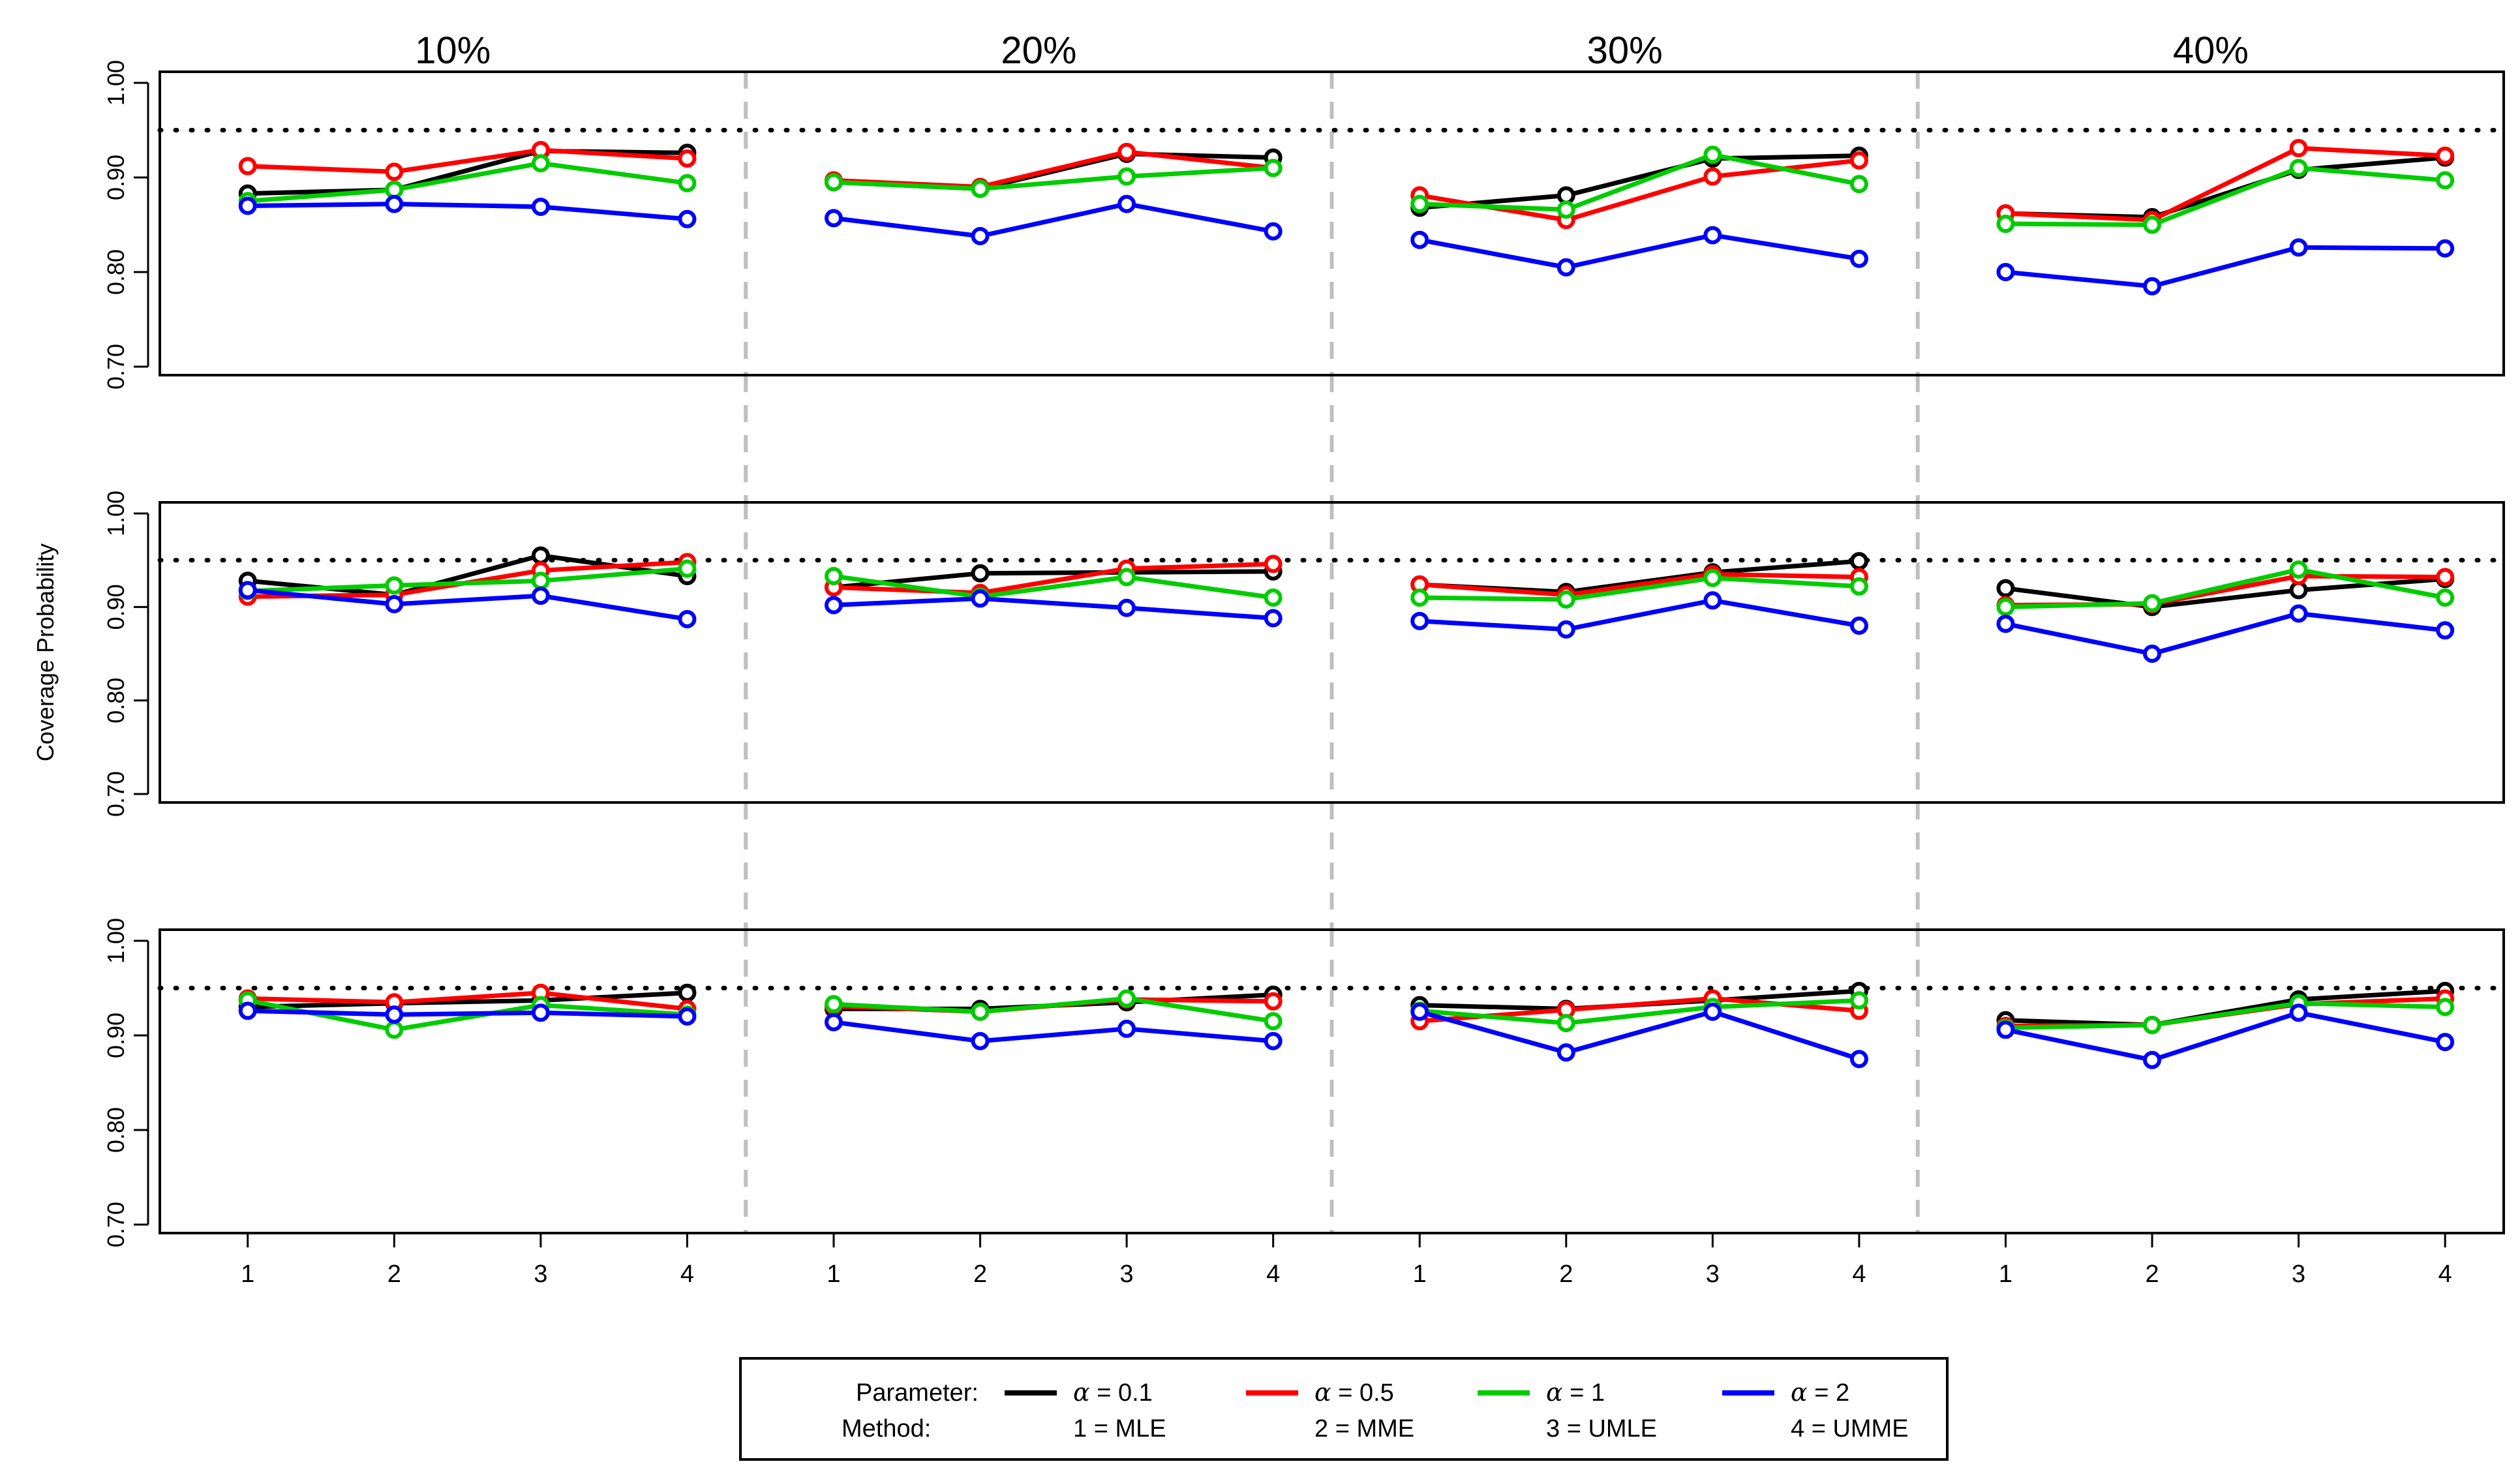 This screenshot has height=1481, width=2520. I want to click on legend-entry-3: α = 1 3 = UMLE, so click(1567, 1410).